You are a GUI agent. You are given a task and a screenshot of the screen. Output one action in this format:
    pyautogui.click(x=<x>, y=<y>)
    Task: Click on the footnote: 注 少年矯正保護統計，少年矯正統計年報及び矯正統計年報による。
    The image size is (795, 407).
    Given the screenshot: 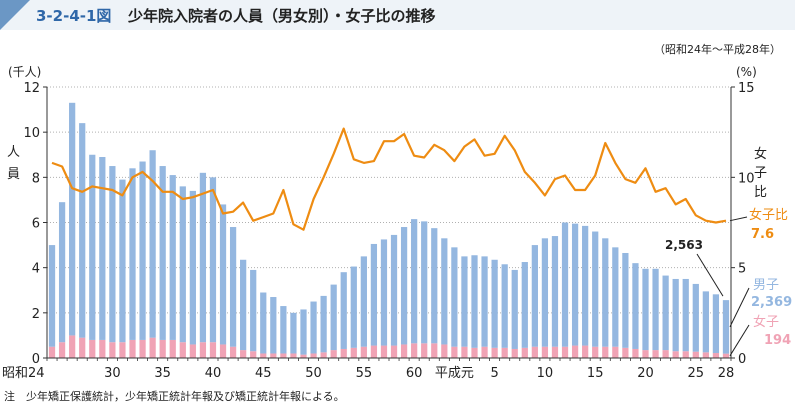 What is the action you would take?
    pyautogui.click(x=174, y=396)
    